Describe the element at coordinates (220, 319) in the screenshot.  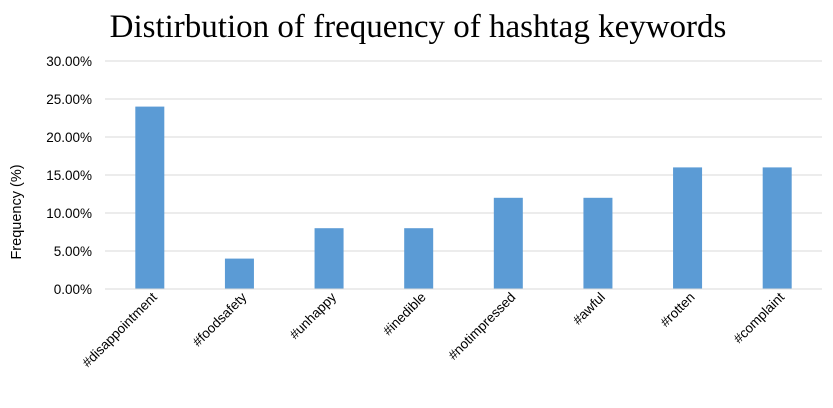
I see `x-tick-label: #foodsafety` at that location.